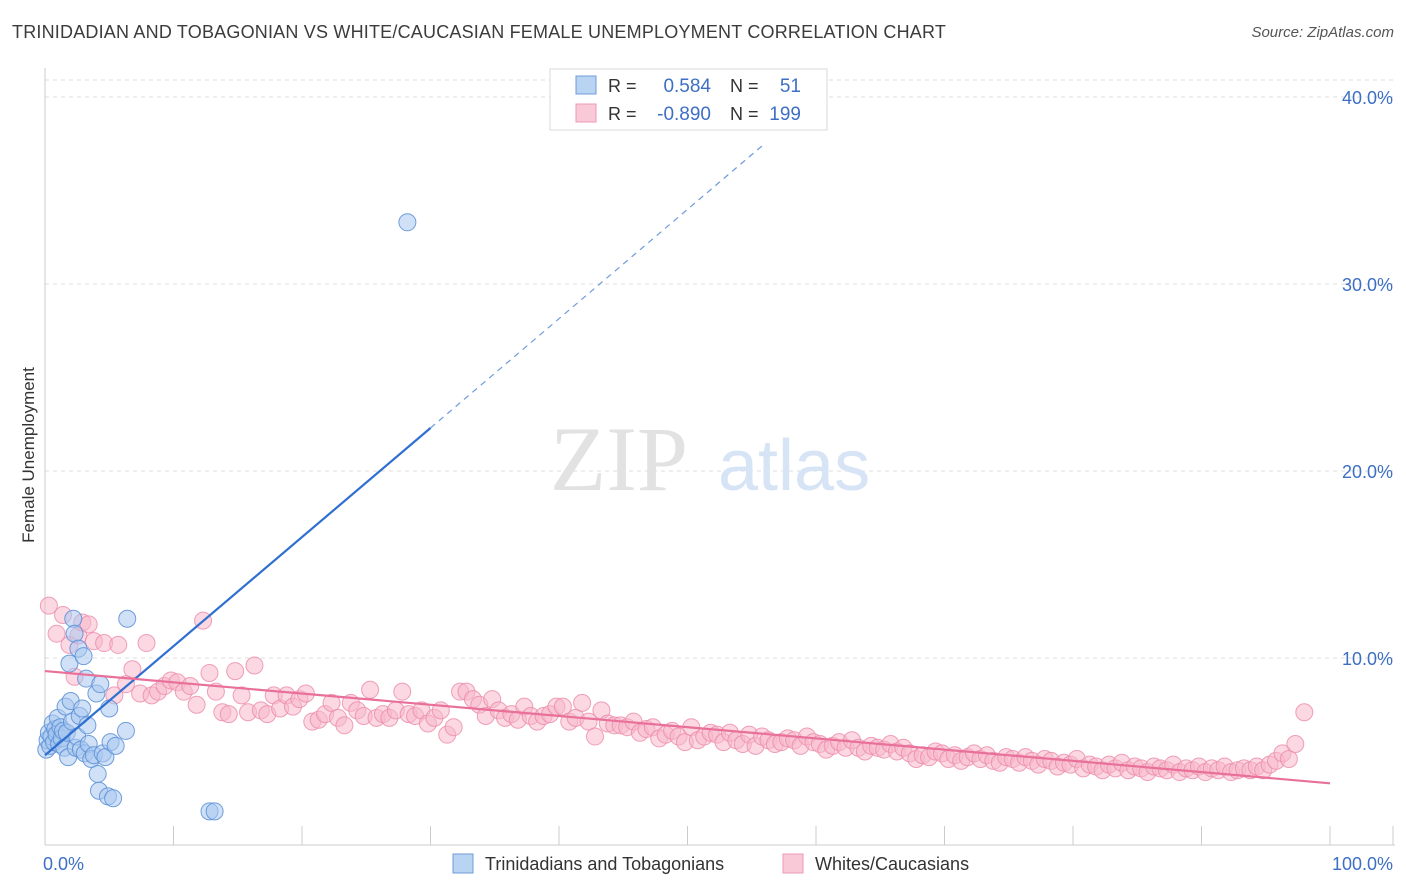 This screenshot has height=892, width=1406. Describe the element at coordinates (586, 85) in the screenshot. I see `stats-legend-swatch-blue` at that location.